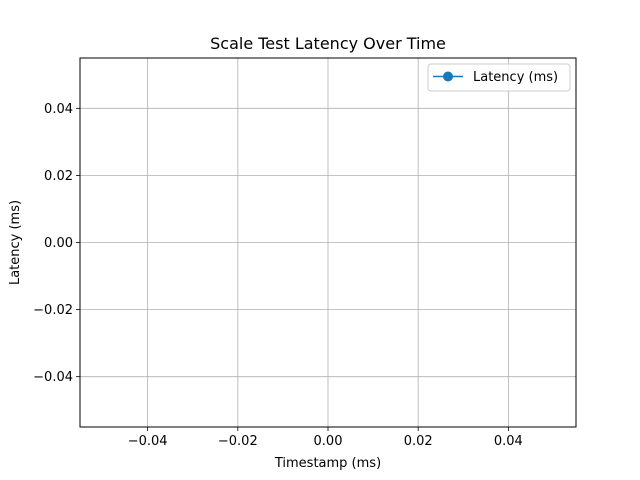 This screenshot has height=480, width=640. I want to click on chart-title: Scale Test Latency Over Time, so click(328, 43).